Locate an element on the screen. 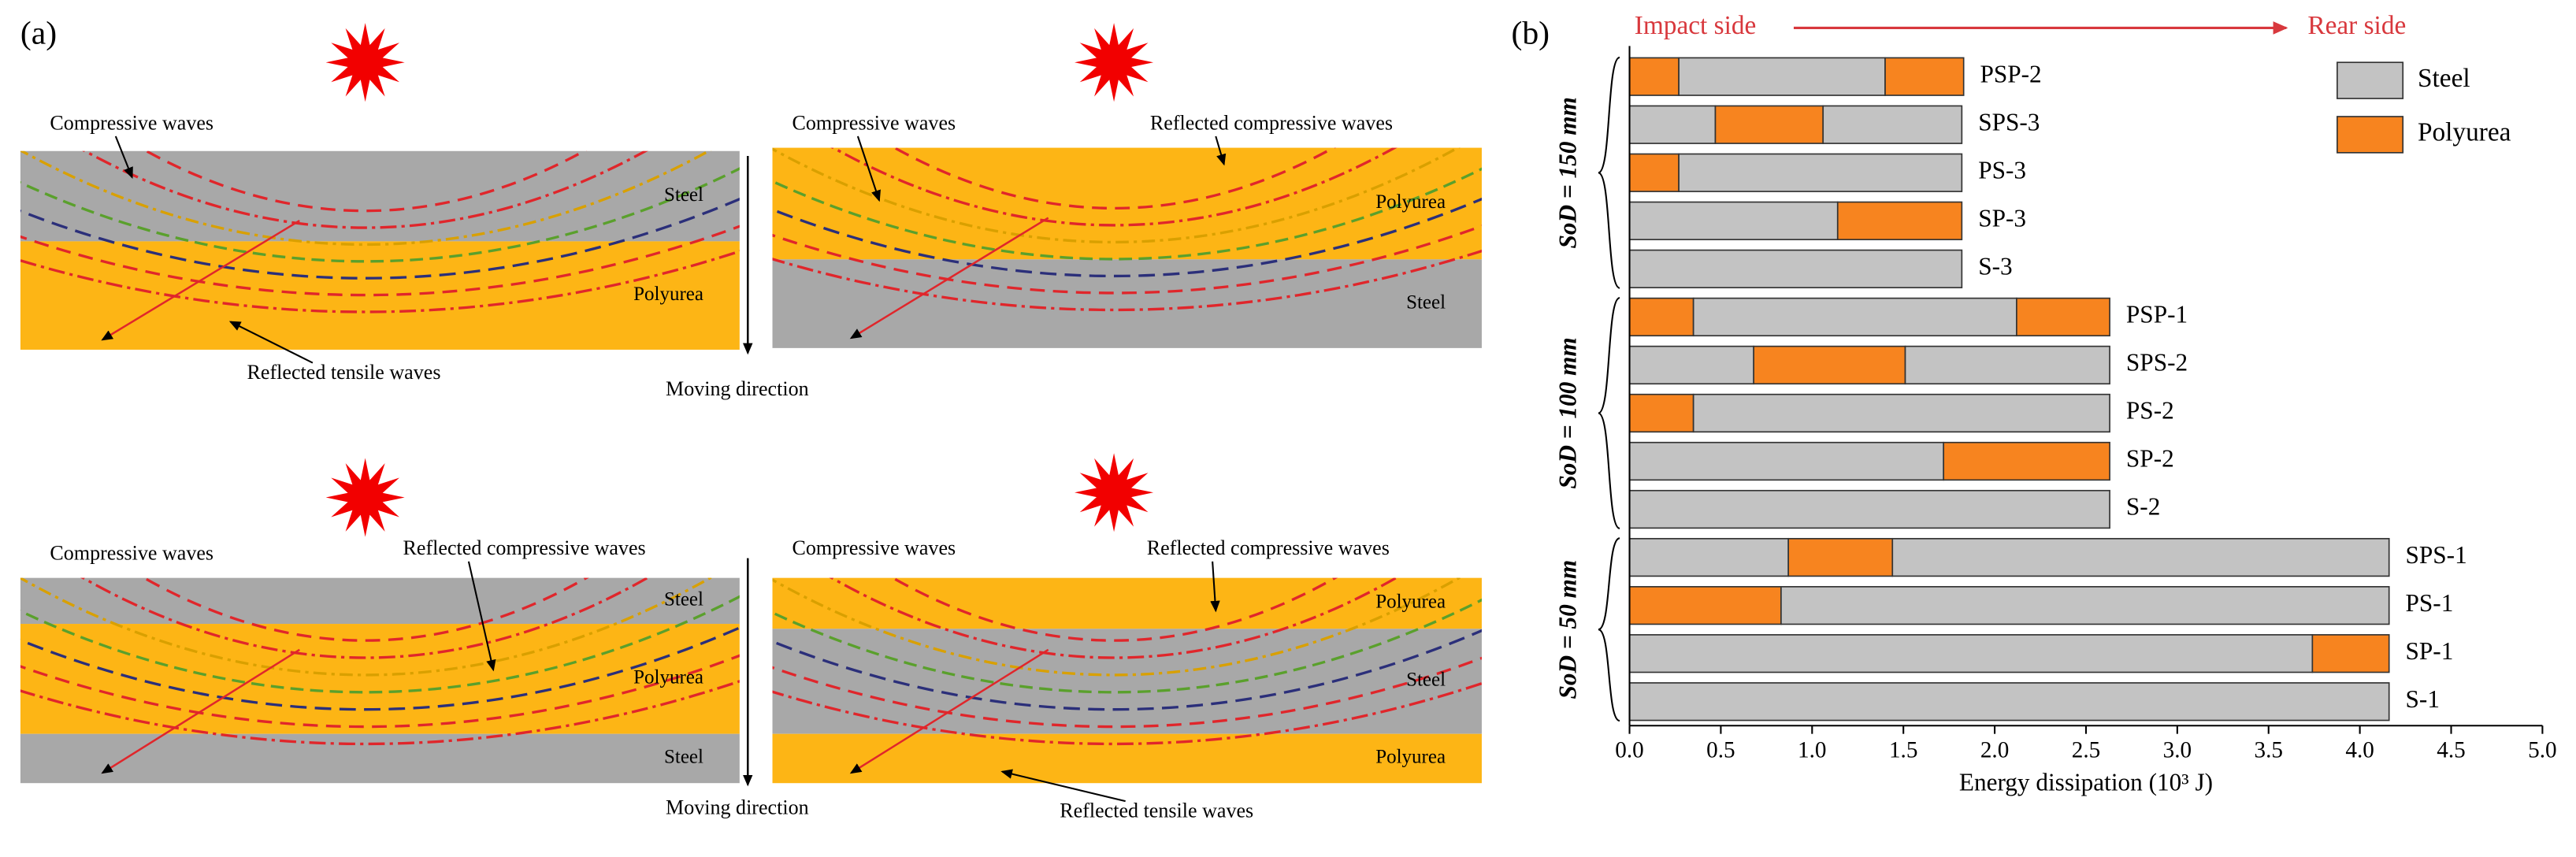  x-tick-label: 4.5 is located at coordinates (2451, 750).